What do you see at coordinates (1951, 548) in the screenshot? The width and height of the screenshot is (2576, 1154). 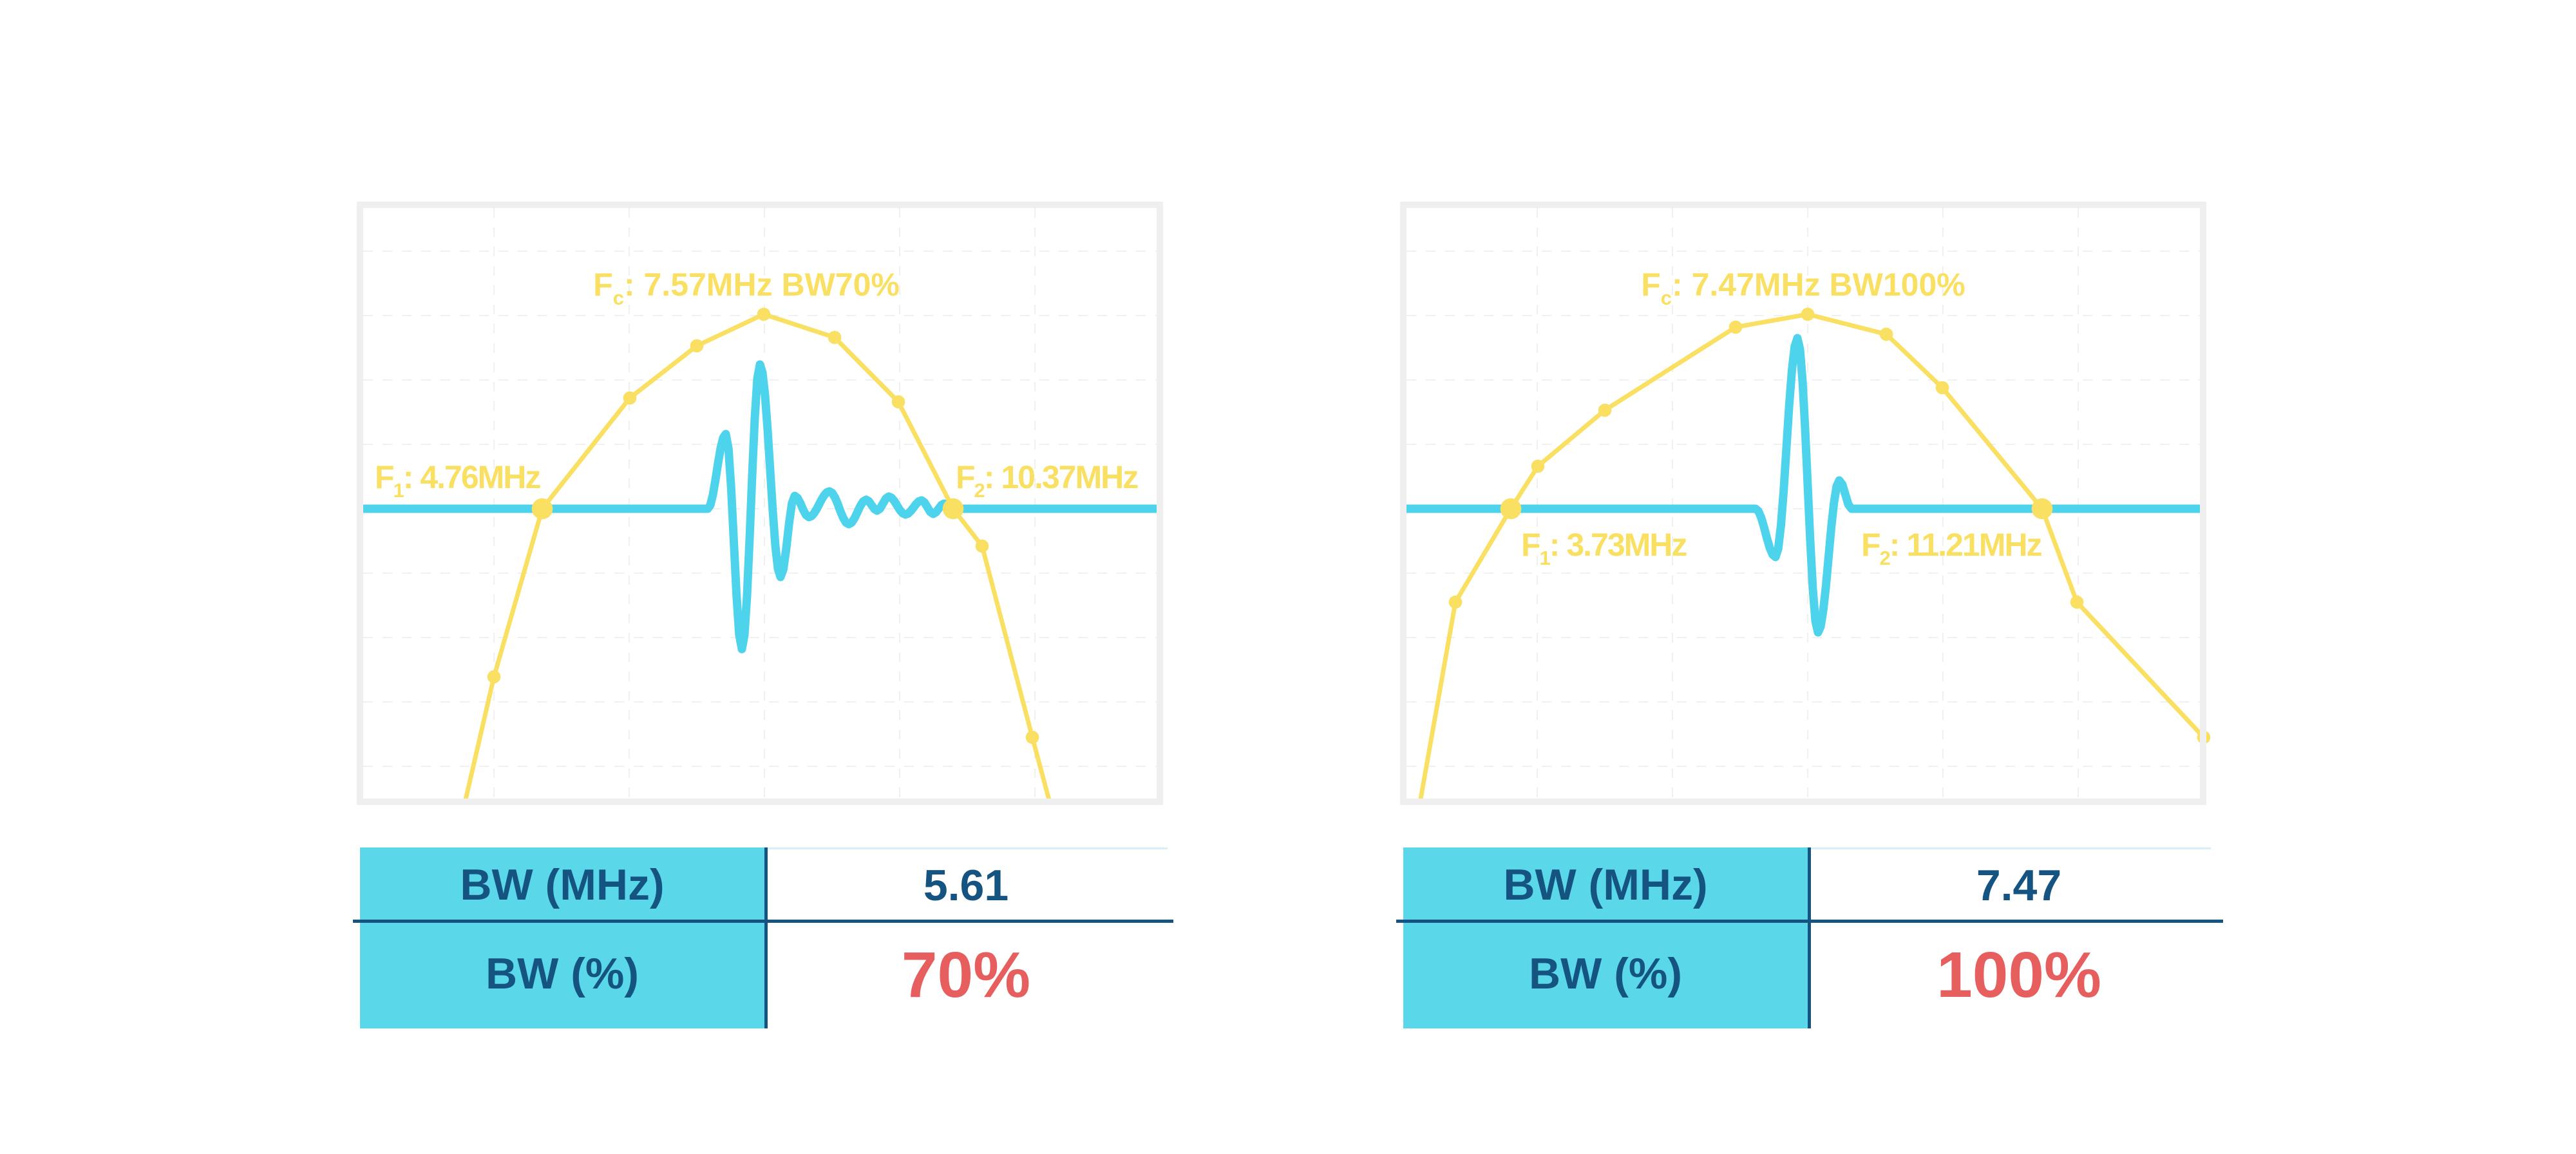 I see `svg-text: F2: 11.21MHz` at bounding box center [1951, 548].